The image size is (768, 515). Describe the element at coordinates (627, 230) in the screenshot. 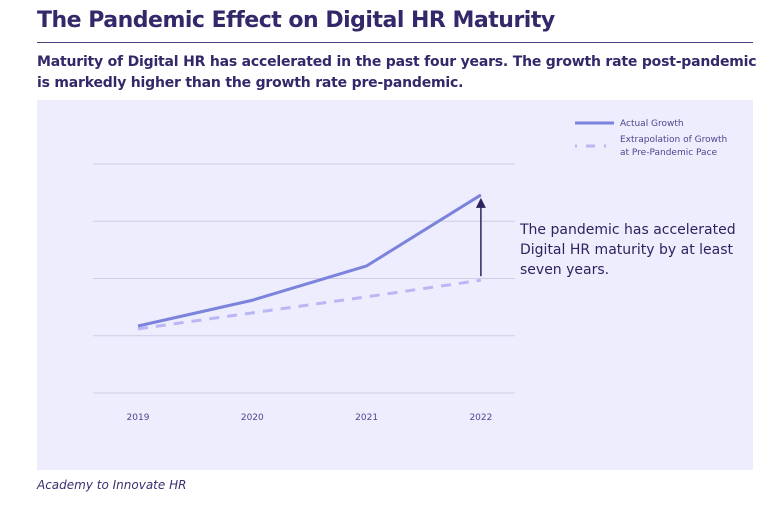

I see `annotation-line-1: The pandemic has accelerated` at that location.